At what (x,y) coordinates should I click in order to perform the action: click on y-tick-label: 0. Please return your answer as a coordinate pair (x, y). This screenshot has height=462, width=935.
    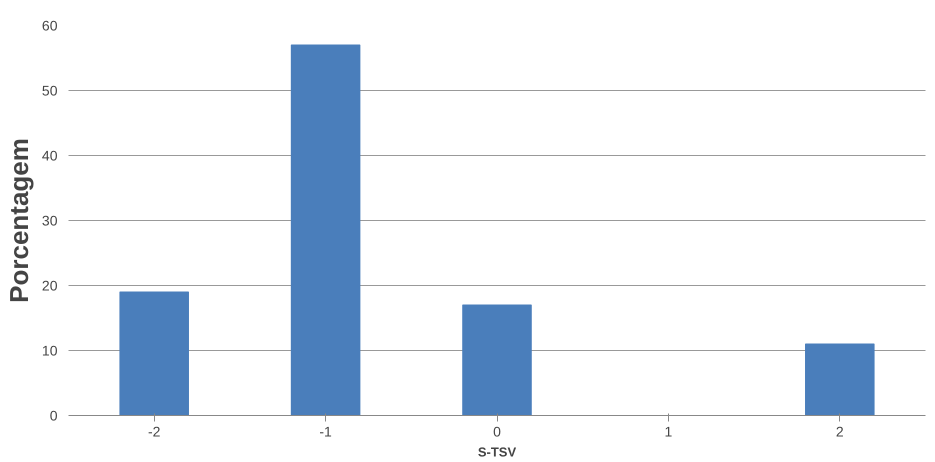
    Looking at the image, I should click on (54, 416).